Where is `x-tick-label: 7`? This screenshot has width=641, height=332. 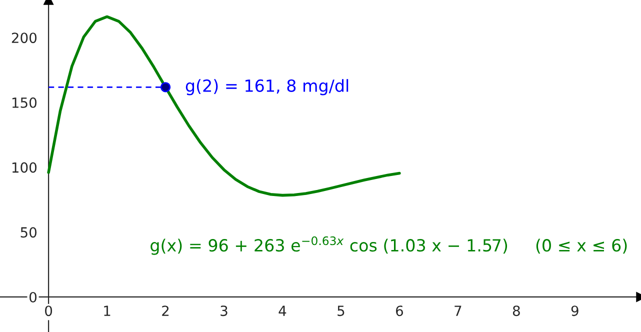 x-tick-label: 7 is located at coordinates (458, 311).